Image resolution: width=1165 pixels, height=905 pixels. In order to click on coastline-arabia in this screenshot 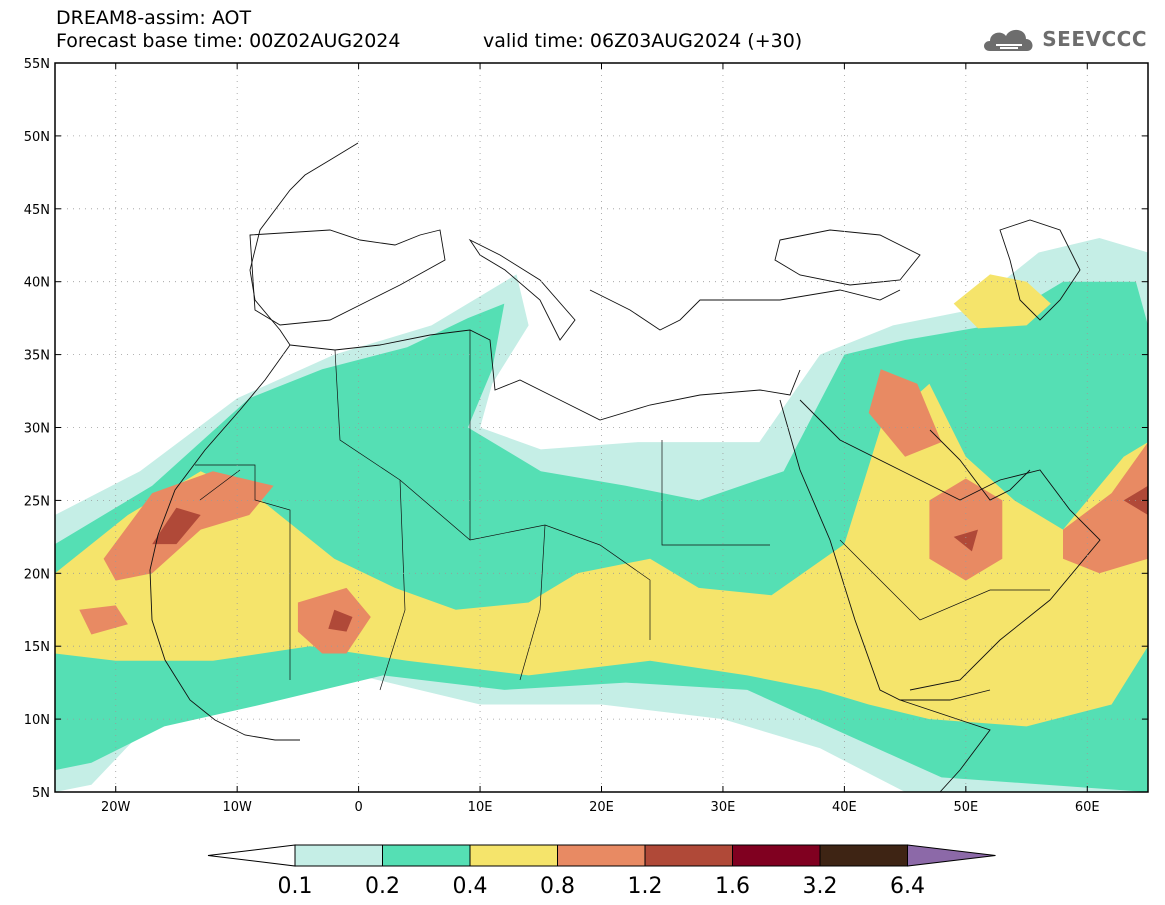, I will do `click(950, 545)`.